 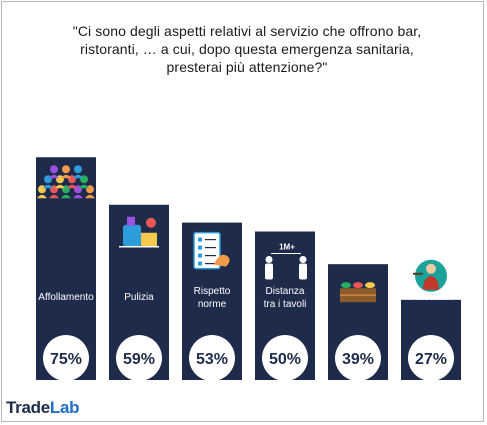 I want to click on title-line-3: presterai più attenzione?", so click(x=247, y=67).